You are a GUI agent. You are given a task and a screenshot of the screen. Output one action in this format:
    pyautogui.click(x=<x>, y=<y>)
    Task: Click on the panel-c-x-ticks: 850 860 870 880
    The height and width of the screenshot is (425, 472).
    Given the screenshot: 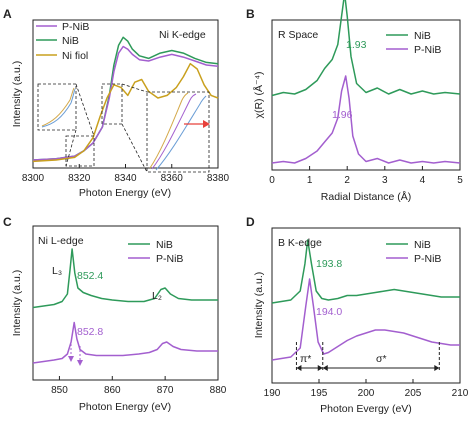 What is the action you would take?
    pyautogui.click(x=139, y=386)
    